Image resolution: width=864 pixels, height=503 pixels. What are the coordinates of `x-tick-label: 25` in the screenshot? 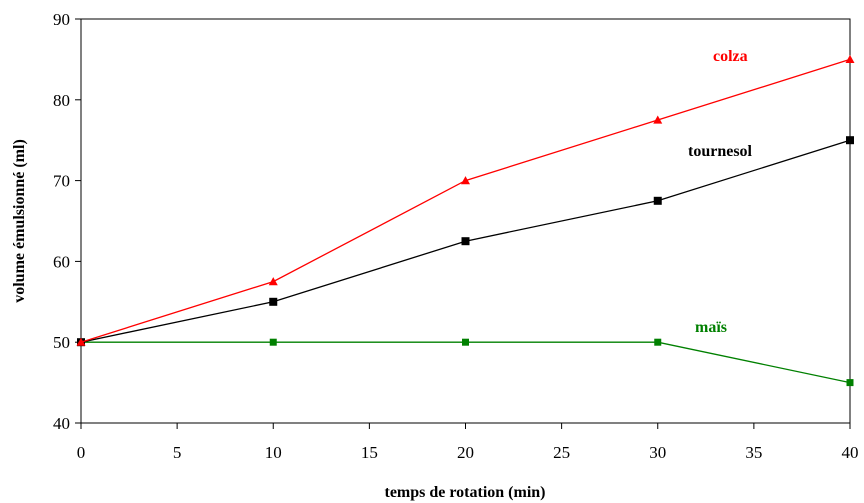 It's located at (561, 452).